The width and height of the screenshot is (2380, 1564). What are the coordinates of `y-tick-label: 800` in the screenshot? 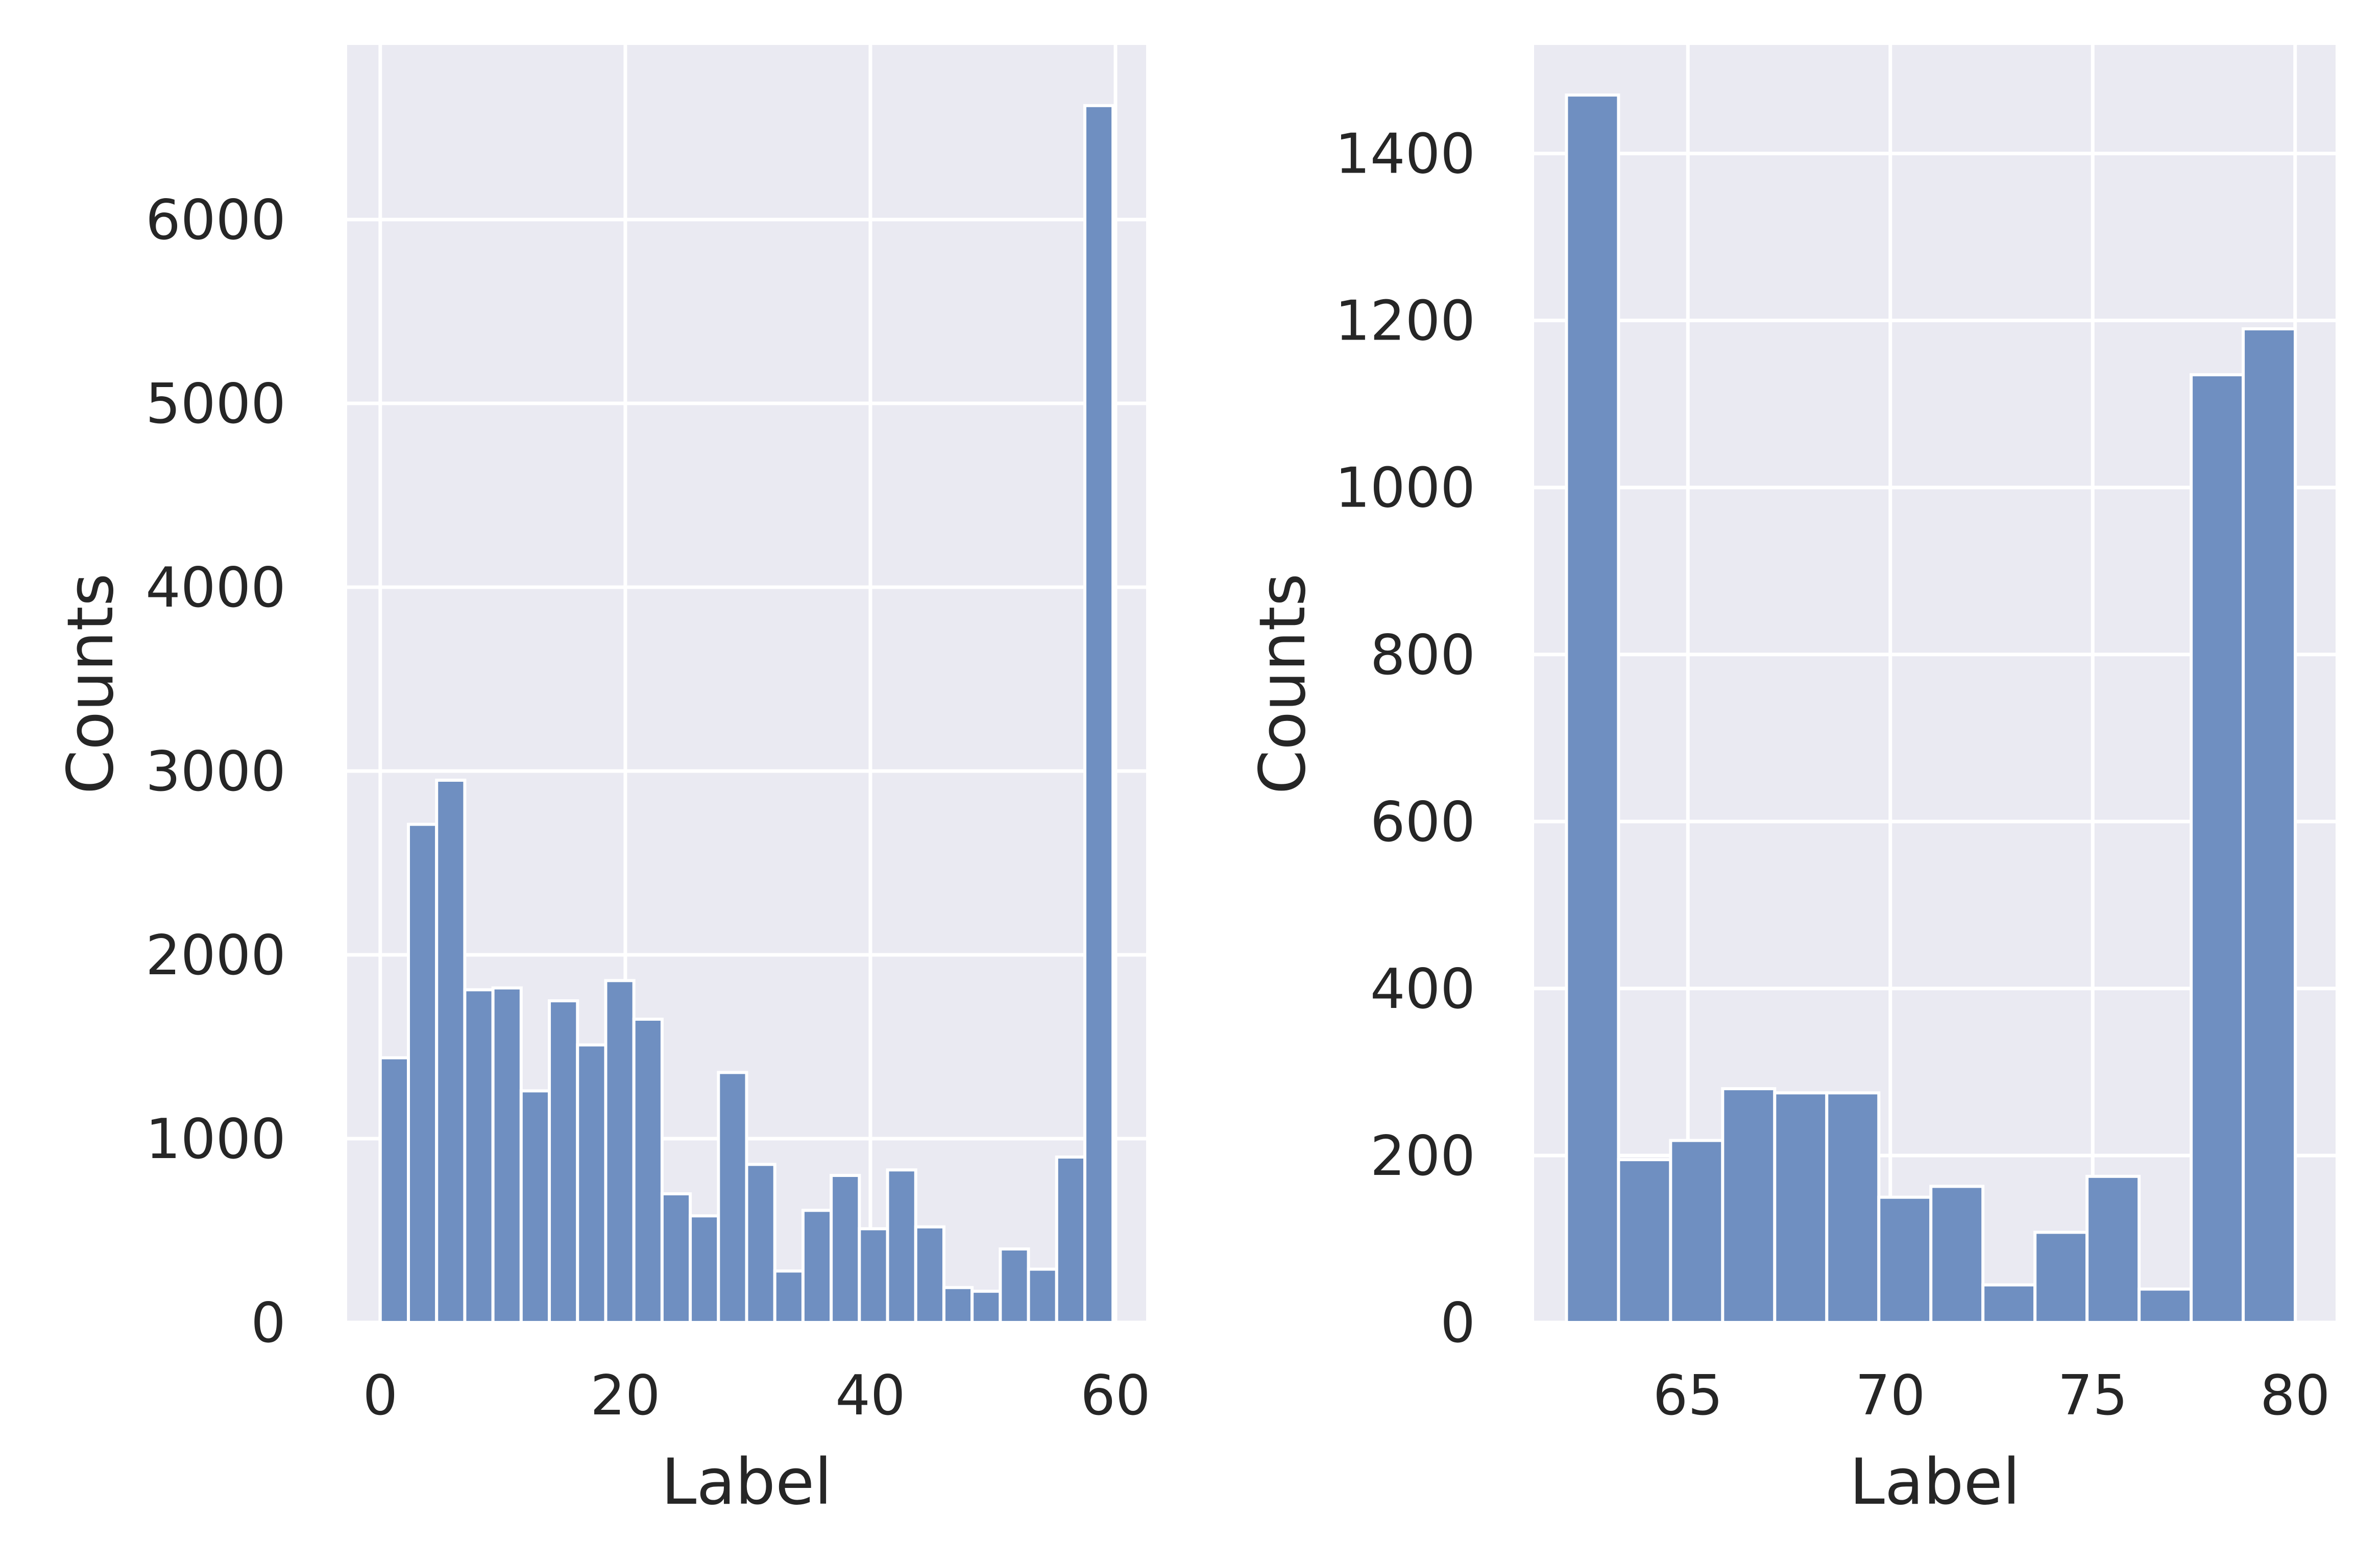 It's located at (1422, 655).